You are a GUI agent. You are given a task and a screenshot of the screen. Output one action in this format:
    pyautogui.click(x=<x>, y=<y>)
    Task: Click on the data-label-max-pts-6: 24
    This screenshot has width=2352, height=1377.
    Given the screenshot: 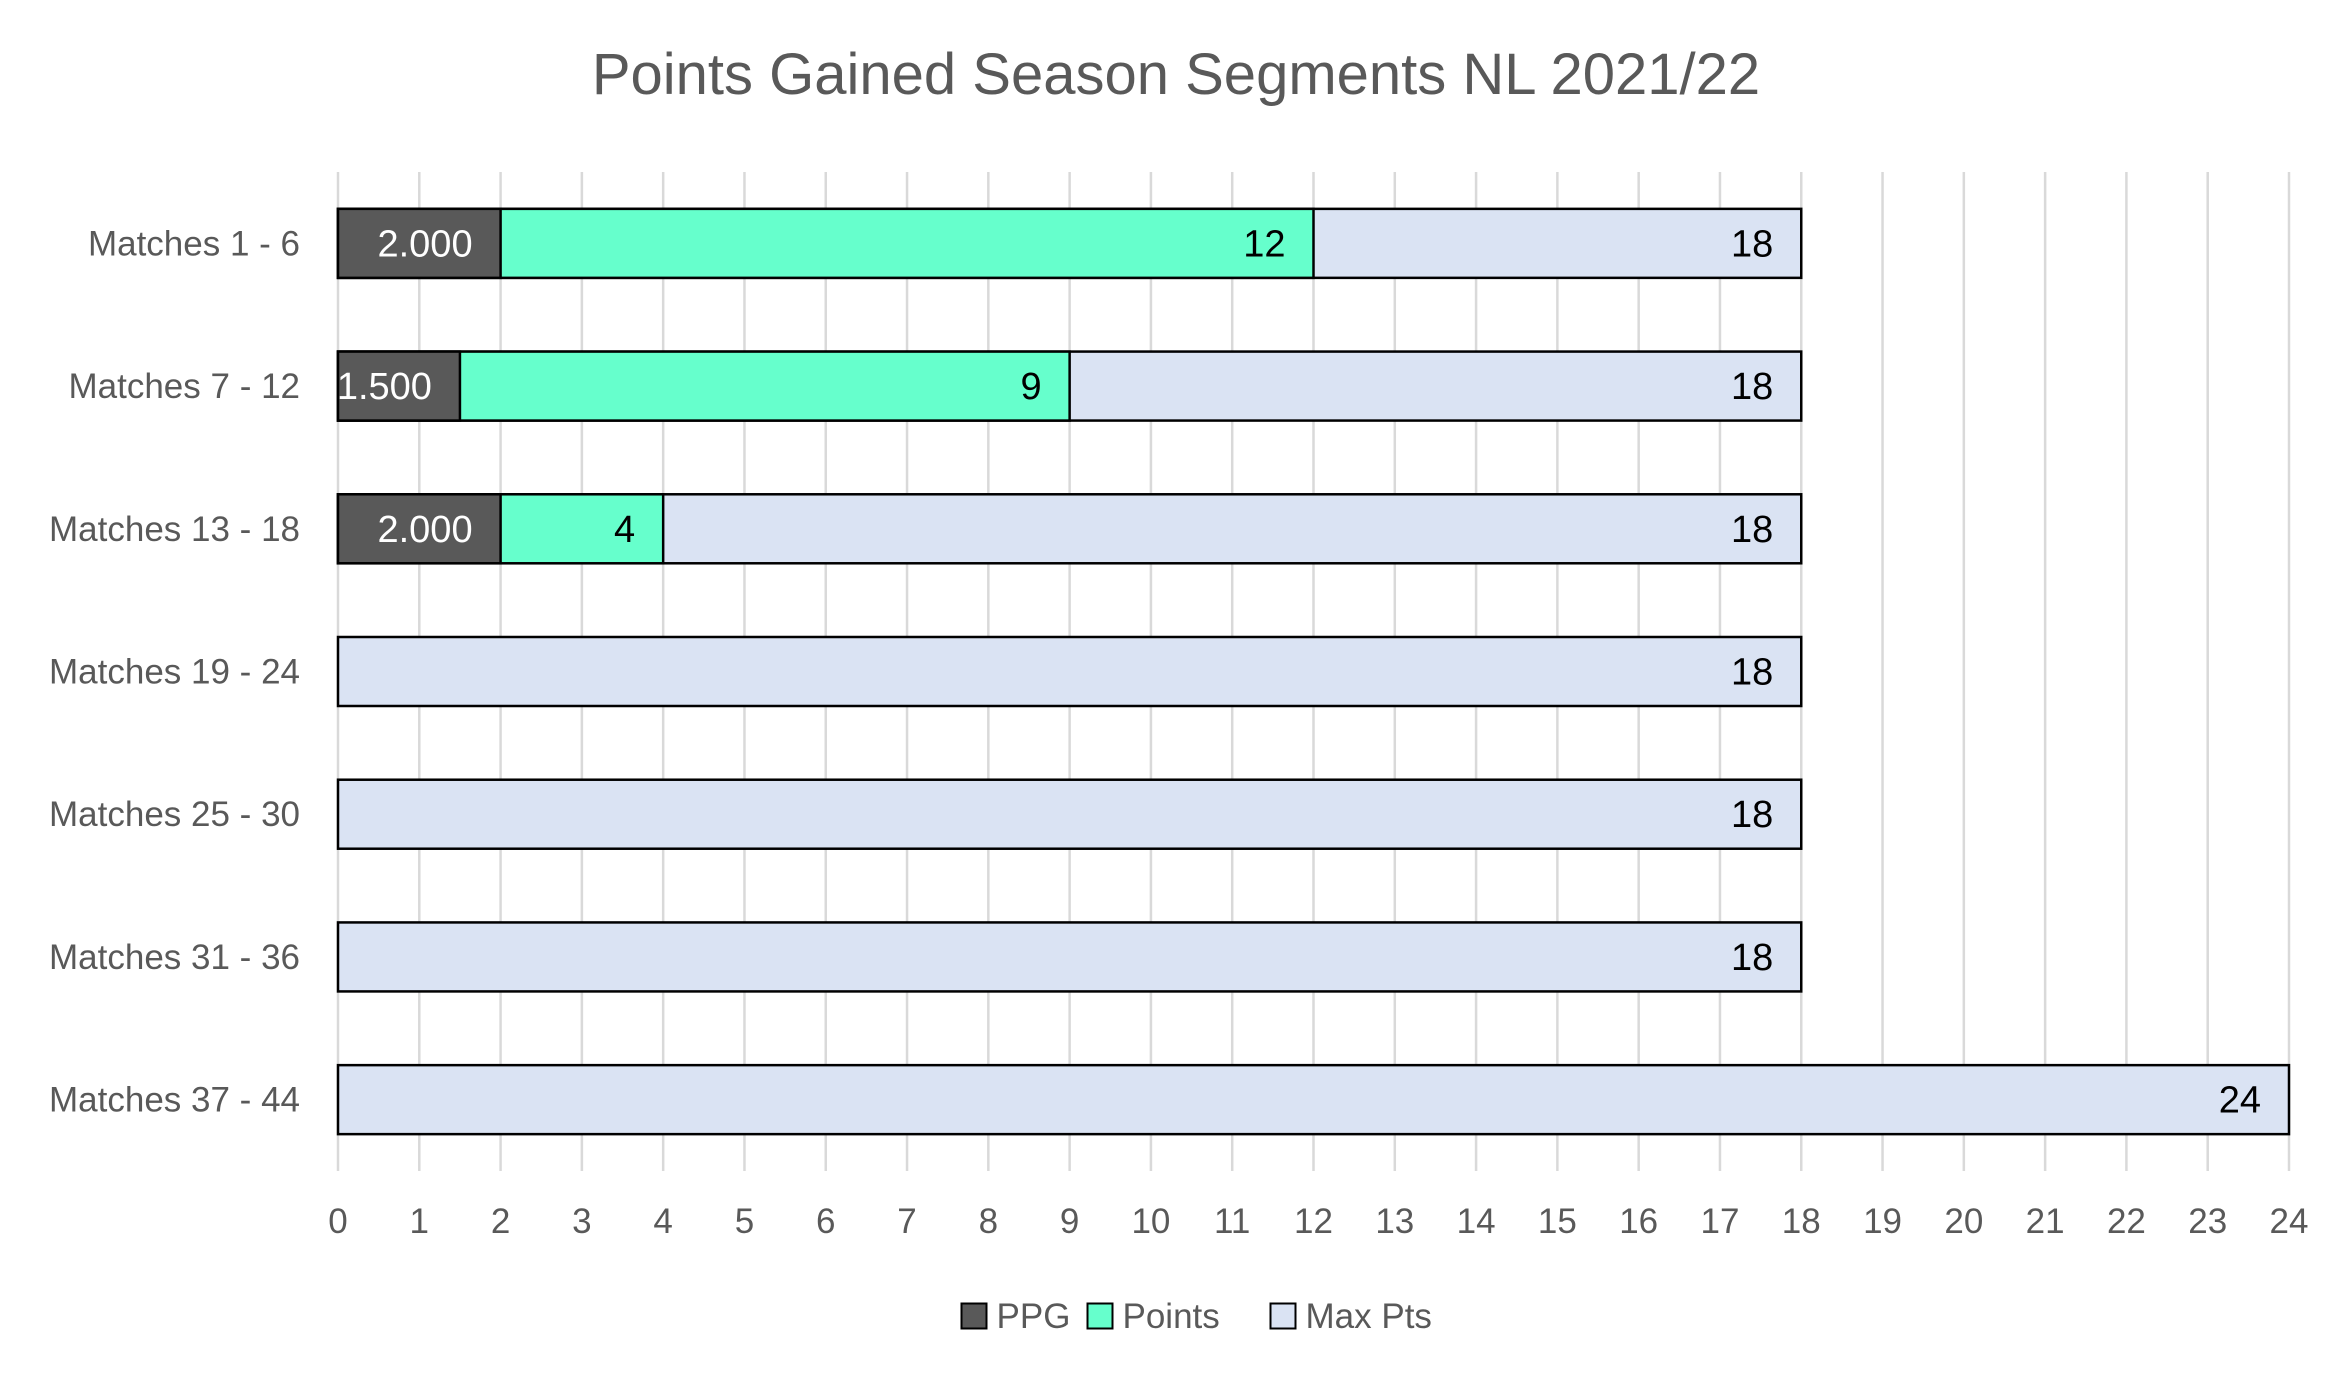 What is the action you would take?
    pyautogui.click(x=2240, y=1101)
    